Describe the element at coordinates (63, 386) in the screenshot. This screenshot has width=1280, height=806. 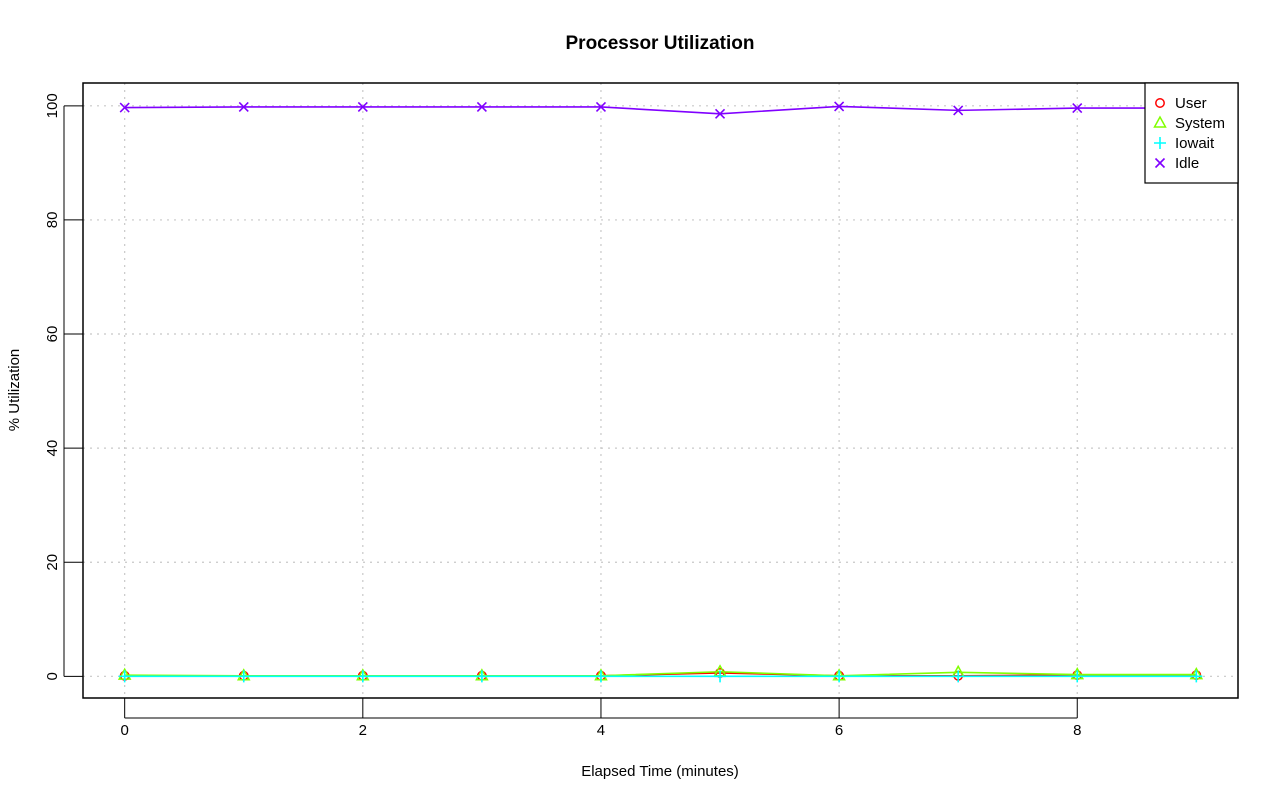
I see `y-axis: 0 20 40 60 80 100` at that location.